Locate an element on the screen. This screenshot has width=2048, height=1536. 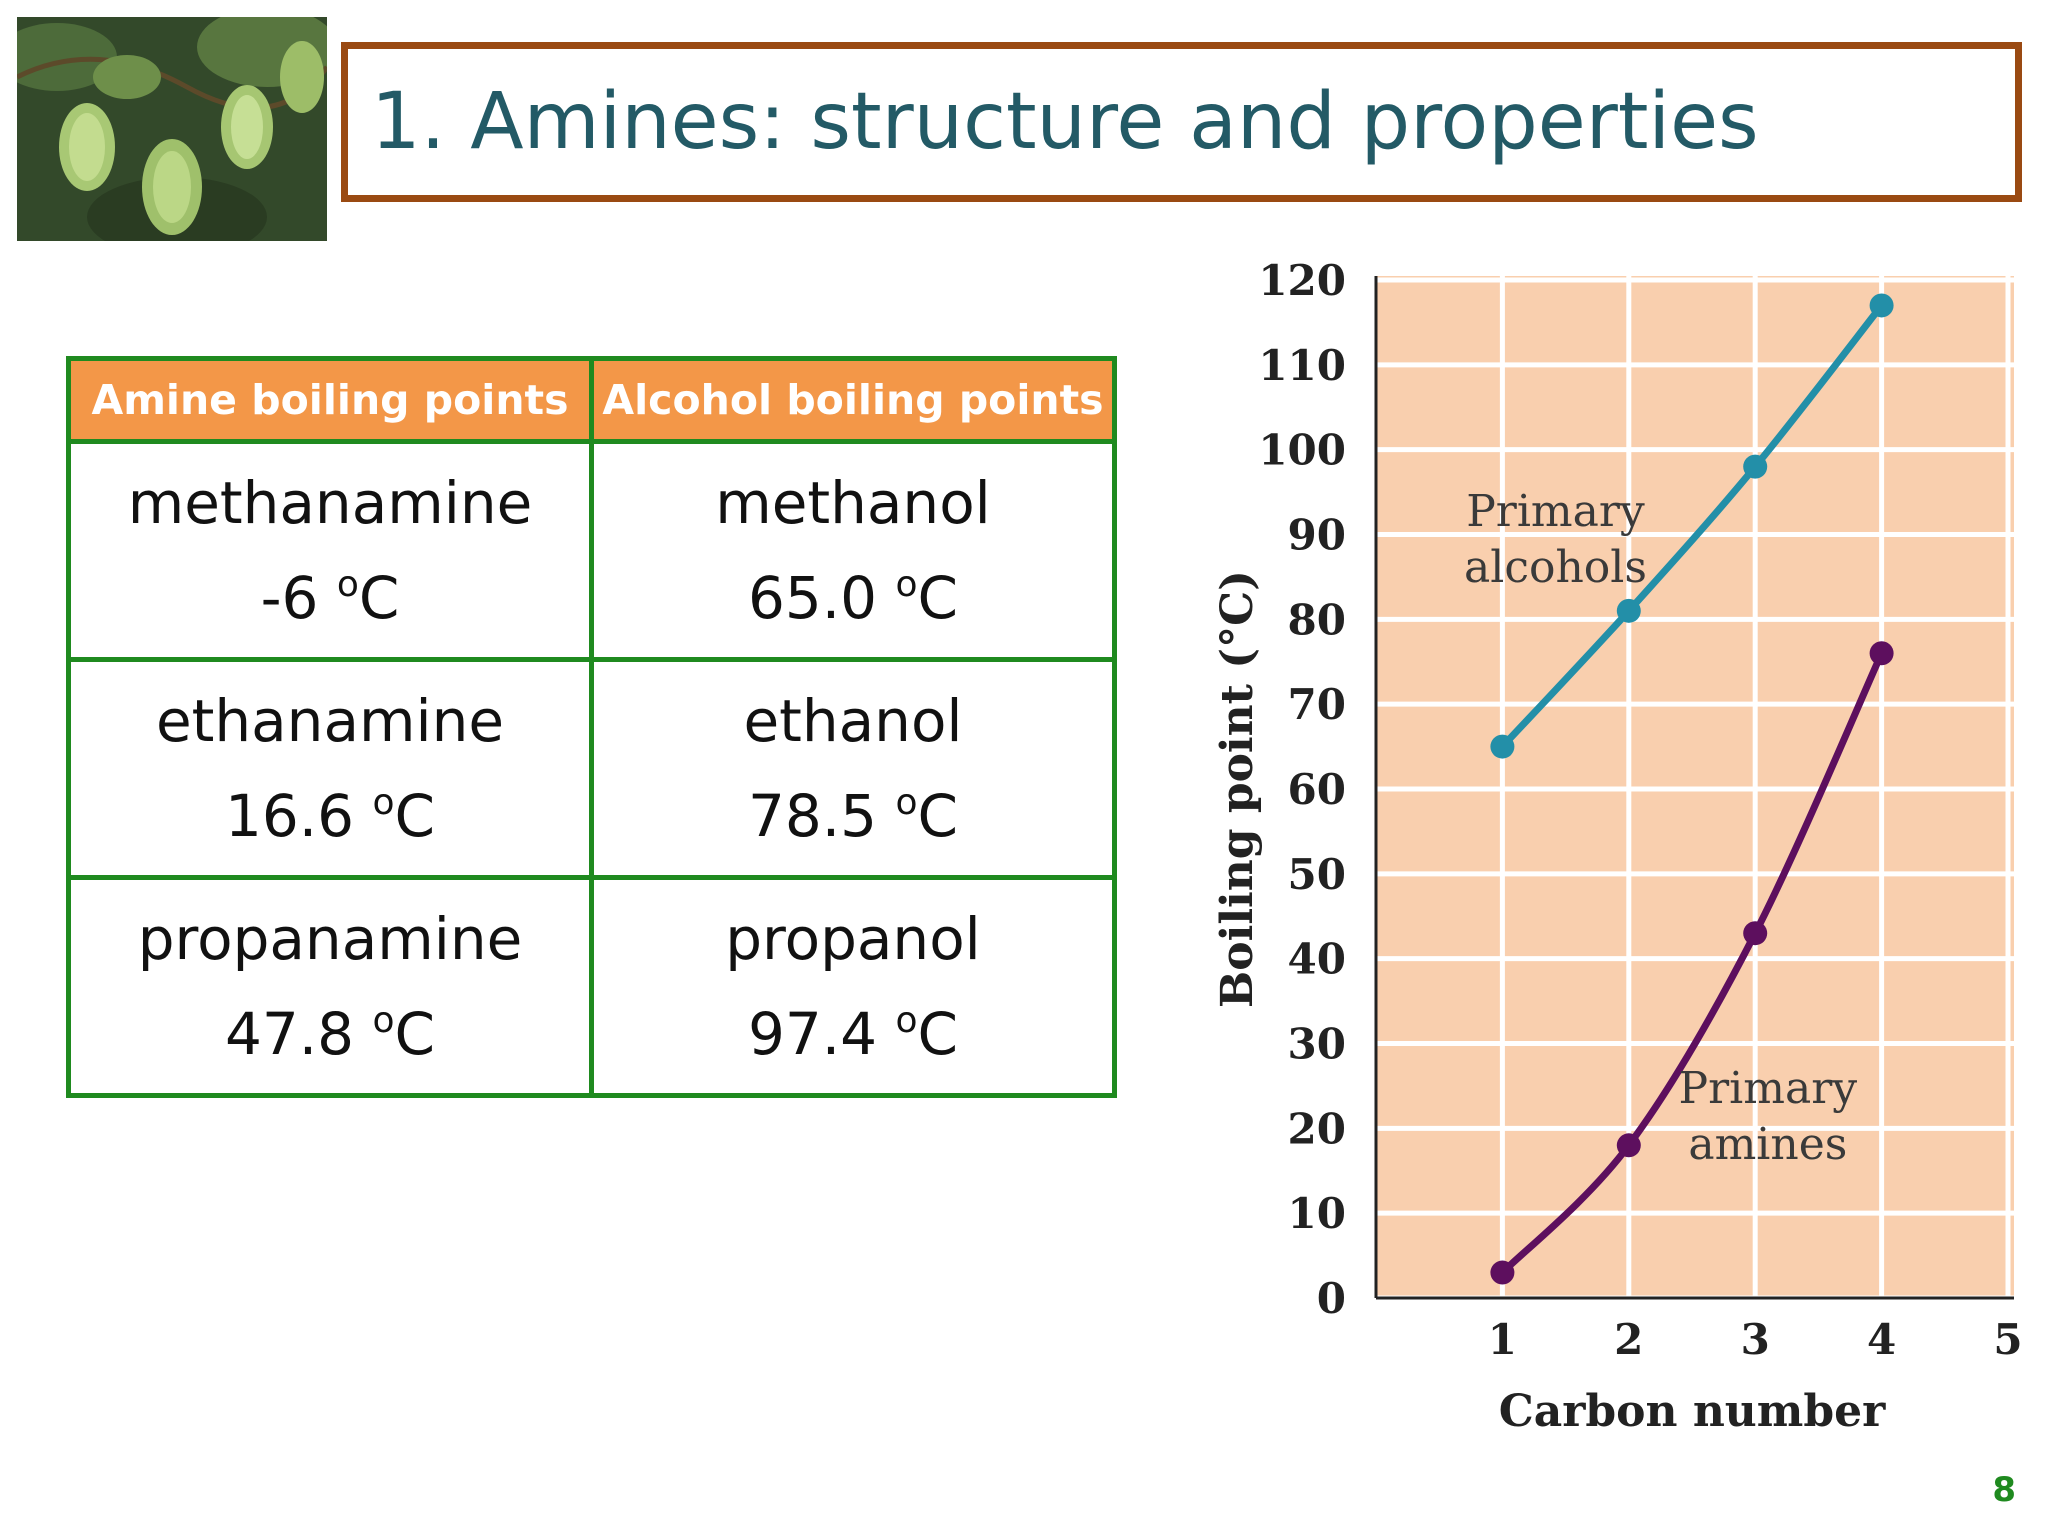
x-axis-label: Carbon number is located at coordinates (1692, 1411).